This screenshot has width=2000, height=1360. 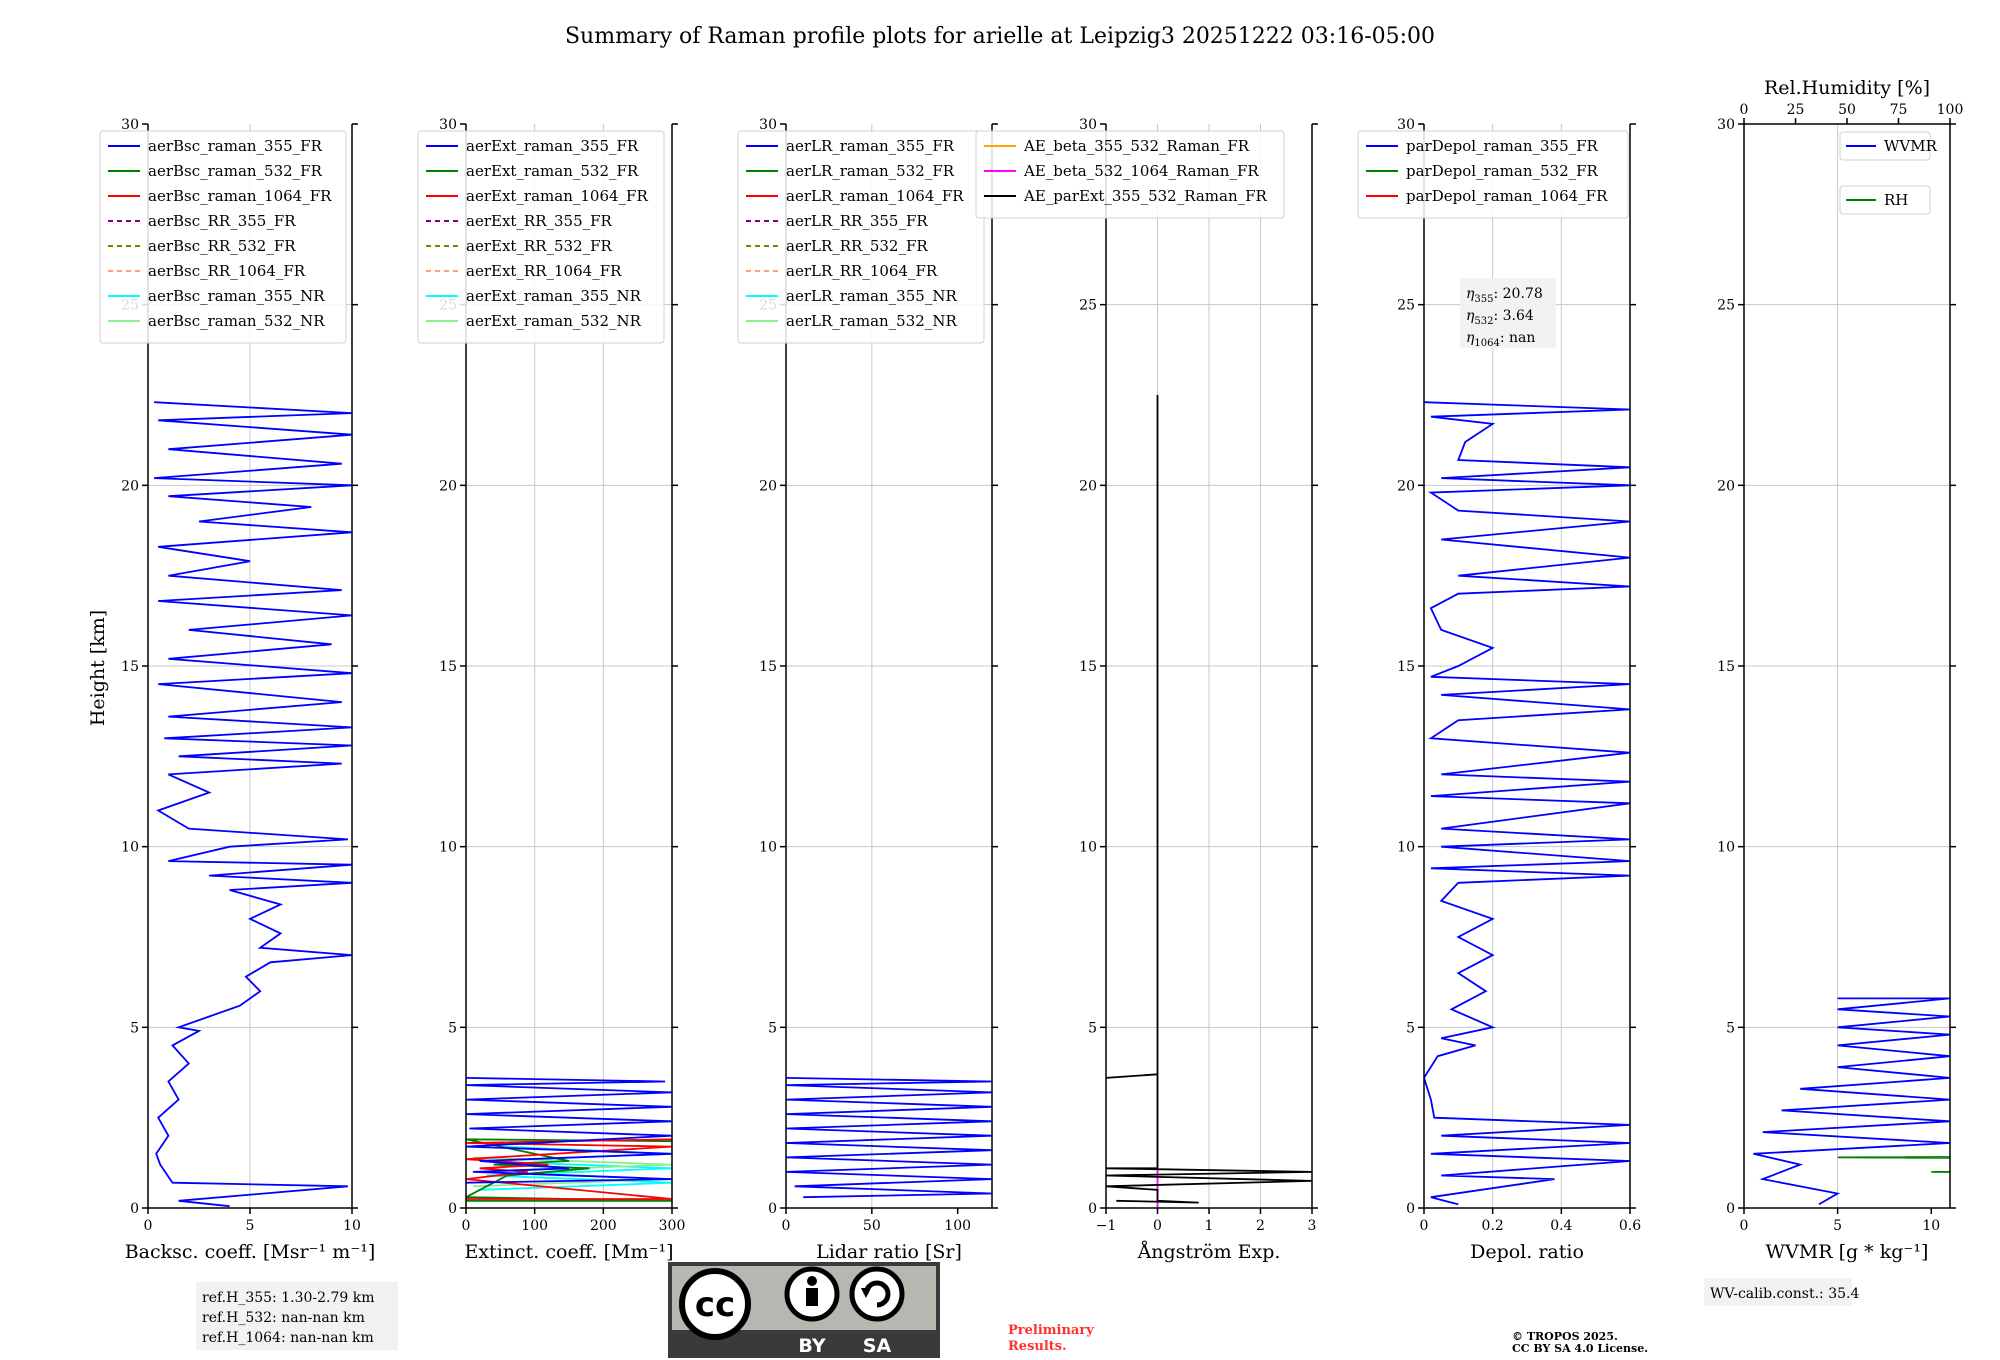 I want to click on legend-entry: aerExt_RR_532_FR, so click(x=539, y=246).